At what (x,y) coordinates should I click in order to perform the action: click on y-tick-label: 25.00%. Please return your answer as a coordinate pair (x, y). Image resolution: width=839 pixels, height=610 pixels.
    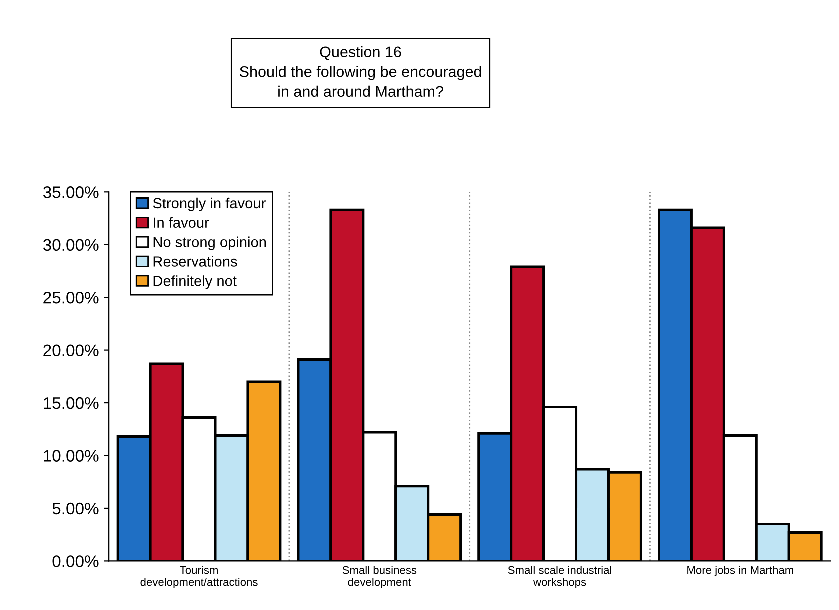
    Looking at the image, I should click on (71, 298).